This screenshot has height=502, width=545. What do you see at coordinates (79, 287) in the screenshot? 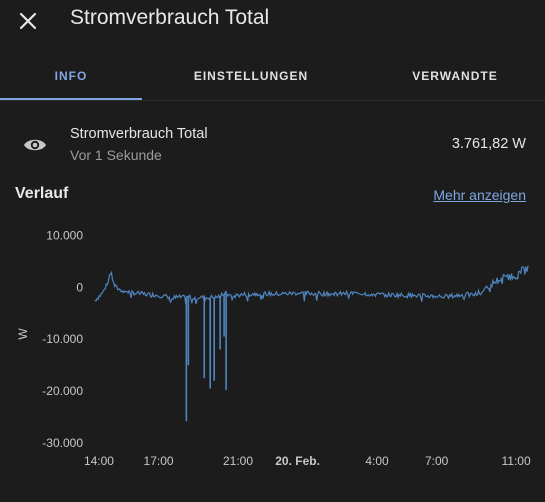
I see `y-tick-label: 0` at bounding box center [79, 287].